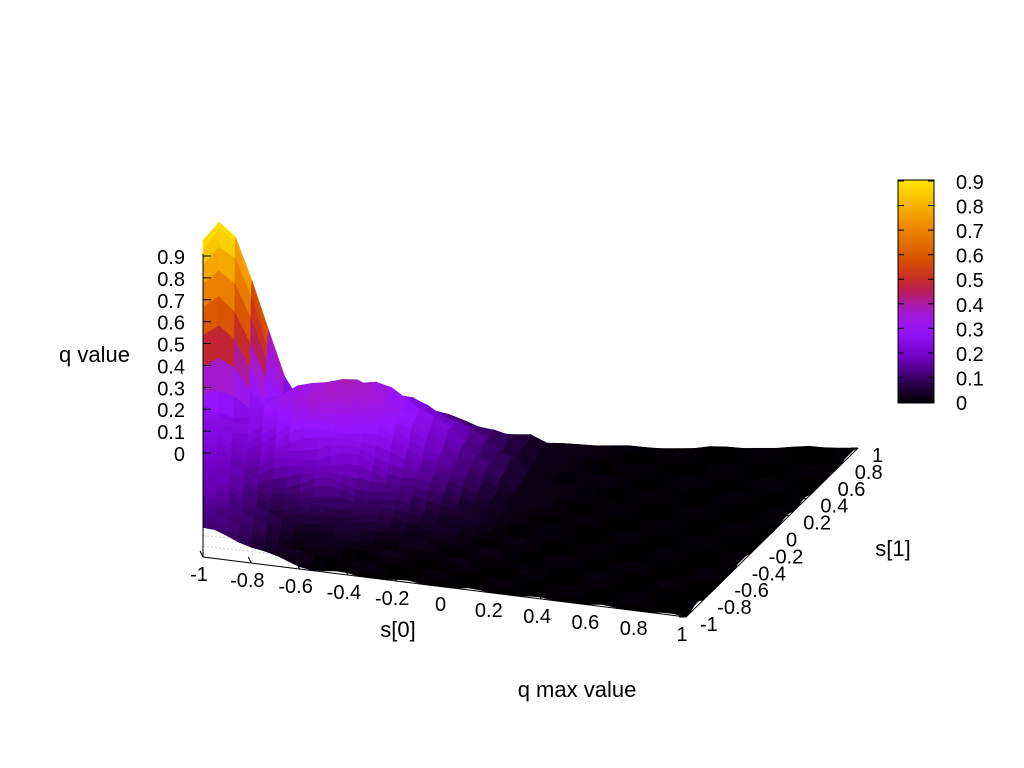 This screenshot has width=1024, height=768. Describe the element at coordinates (489, 611) in the screenshot. I see `x-tick-label: 0.2` at that location.